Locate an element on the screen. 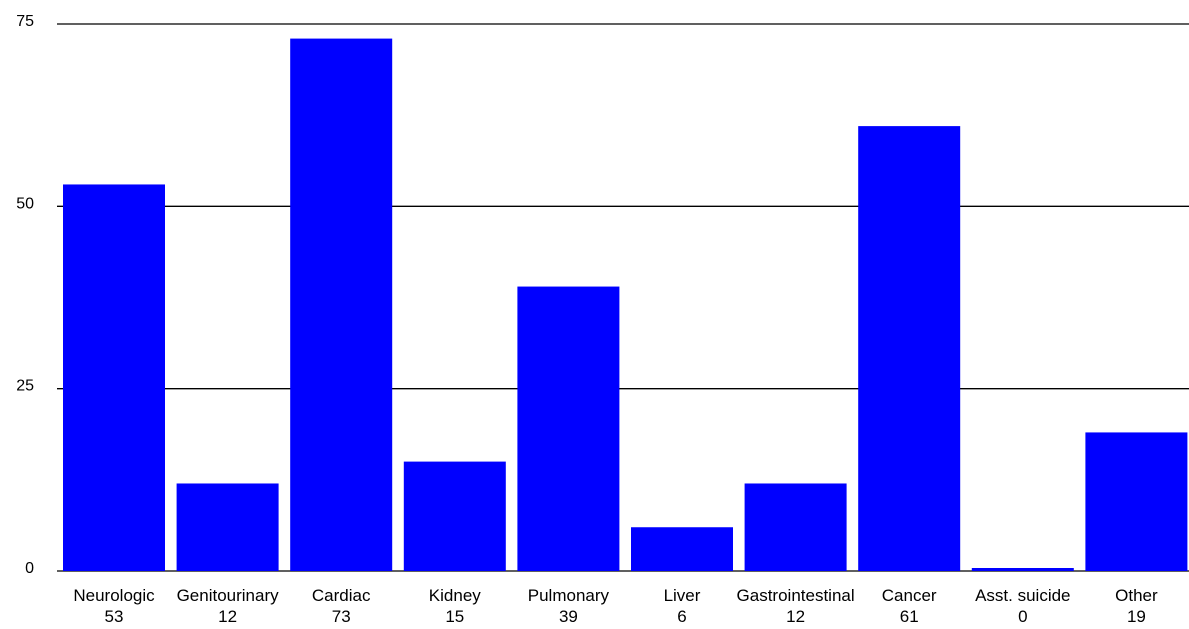  x-tick-label: Cancer is located at coordinates (909, 595).